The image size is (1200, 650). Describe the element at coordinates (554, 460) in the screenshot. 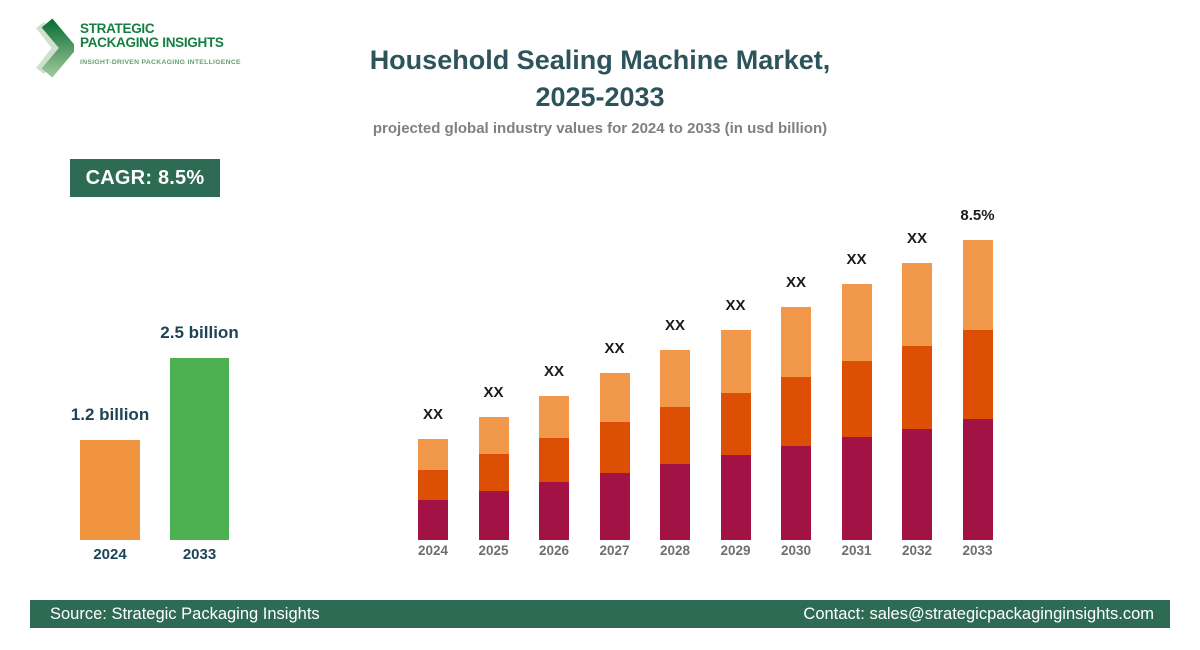

I see `stack-segment-middle-2026` at that location.